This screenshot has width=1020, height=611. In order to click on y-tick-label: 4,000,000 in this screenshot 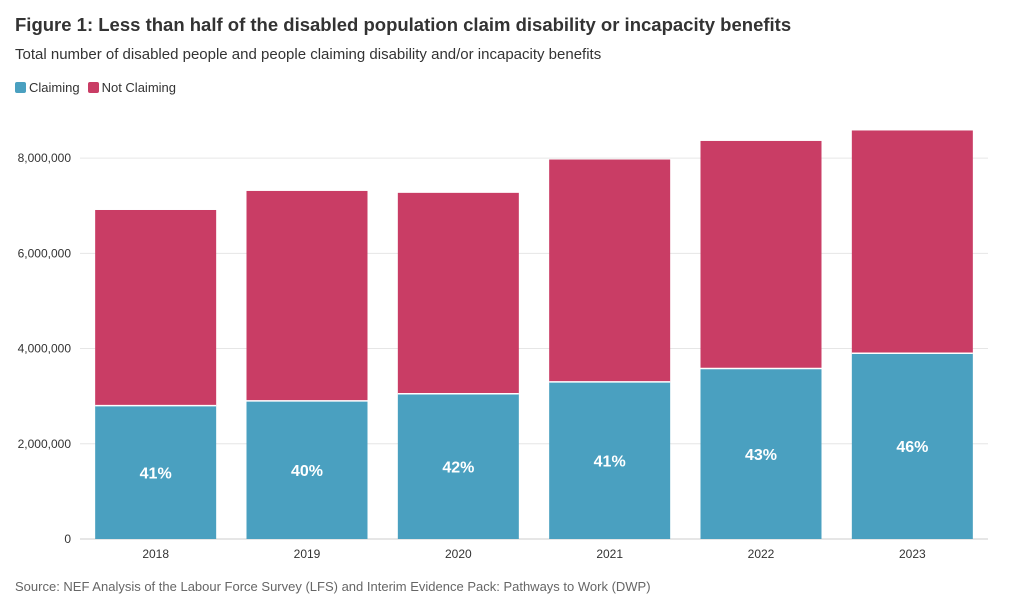, I will do `click(45, 349)`.